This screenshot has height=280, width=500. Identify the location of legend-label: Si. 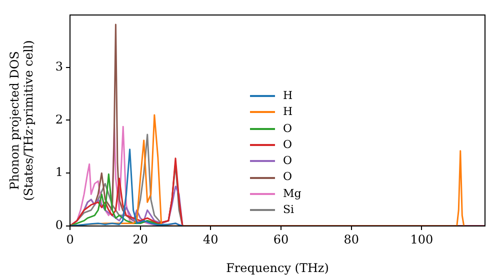
(288, 210).